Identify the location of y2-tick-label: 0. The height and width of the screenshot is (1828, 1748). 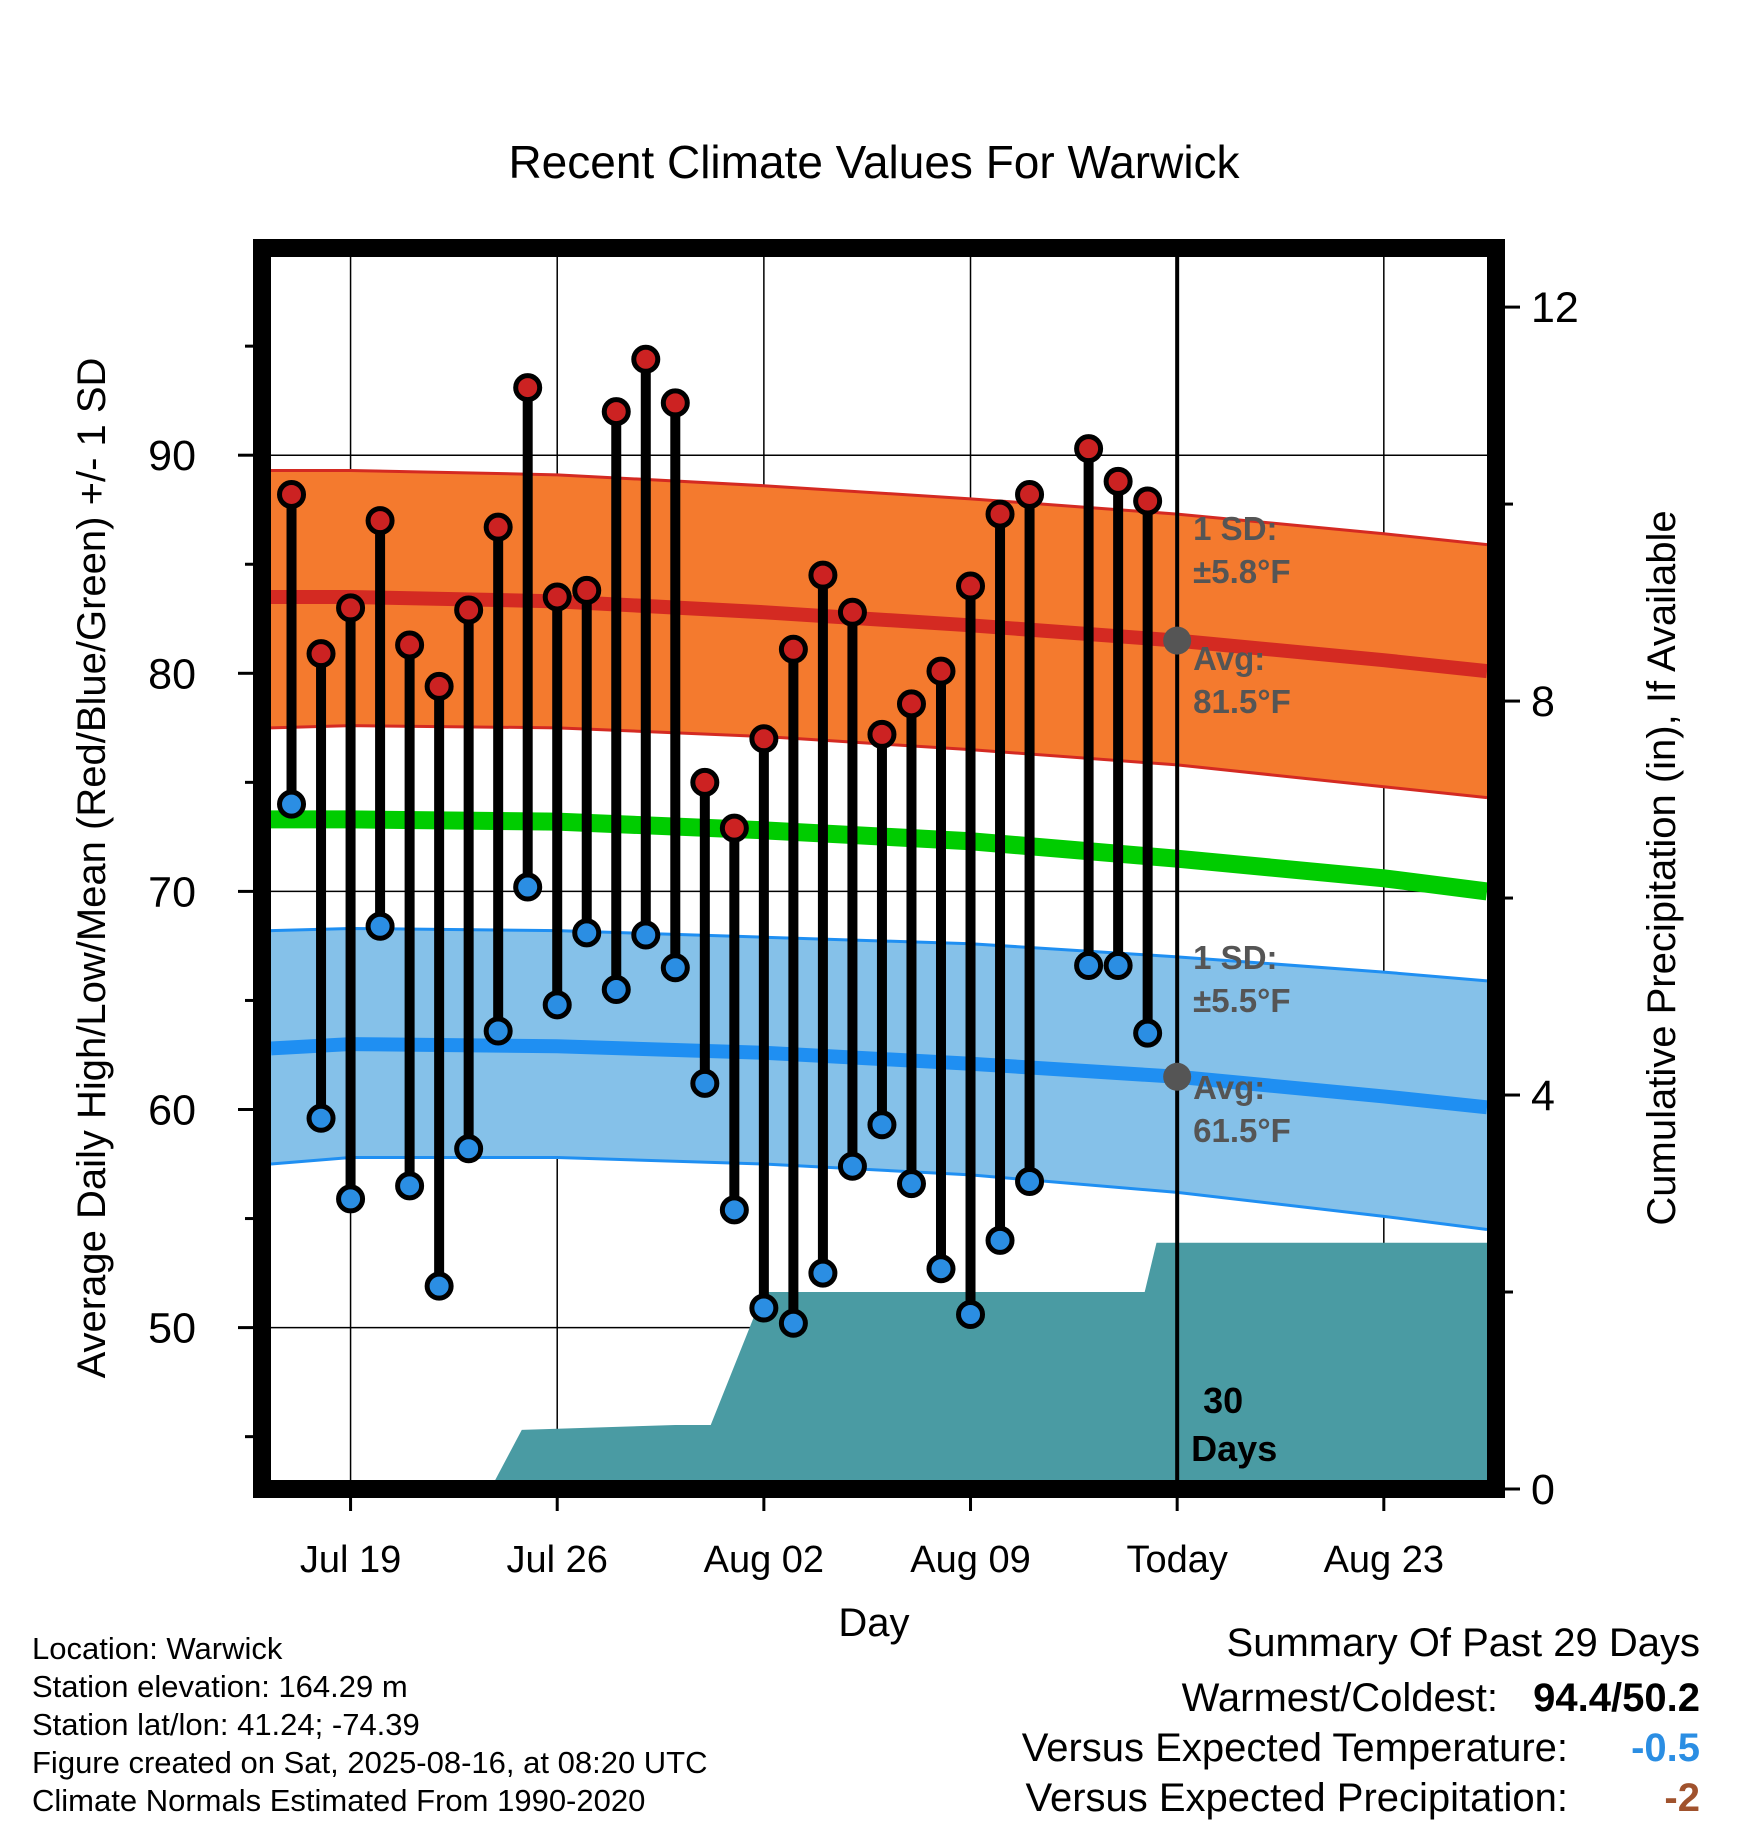
(1543, 1490).